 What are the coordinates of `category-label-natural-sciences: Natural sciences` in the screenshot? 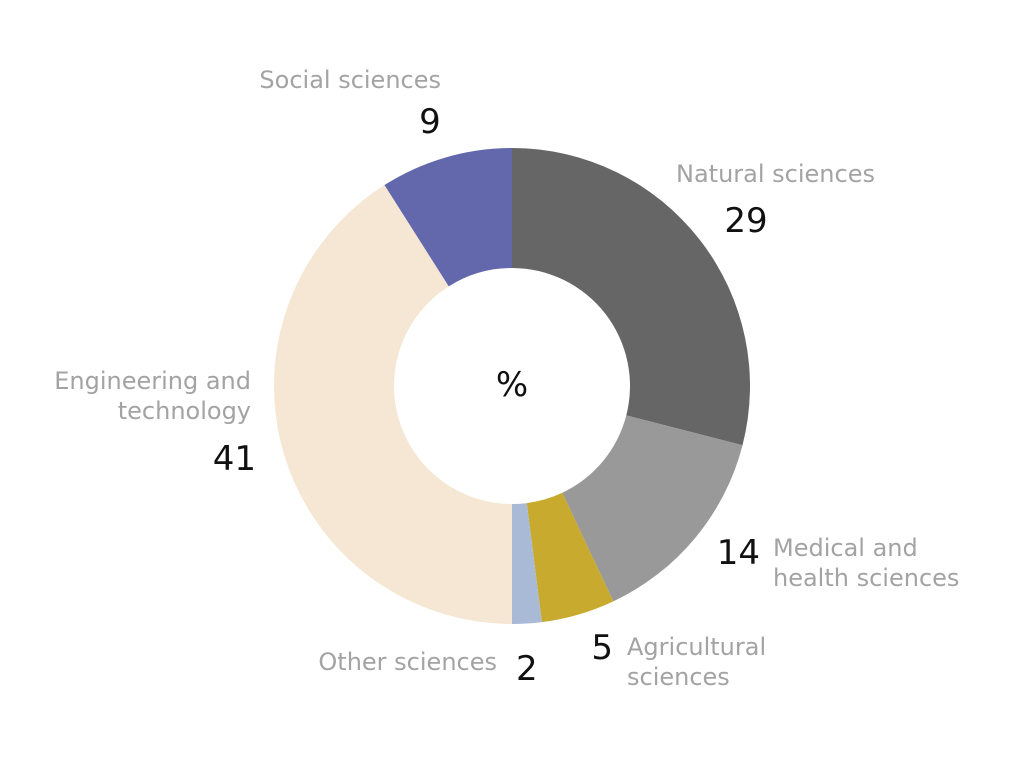 It's located at (775, 174).